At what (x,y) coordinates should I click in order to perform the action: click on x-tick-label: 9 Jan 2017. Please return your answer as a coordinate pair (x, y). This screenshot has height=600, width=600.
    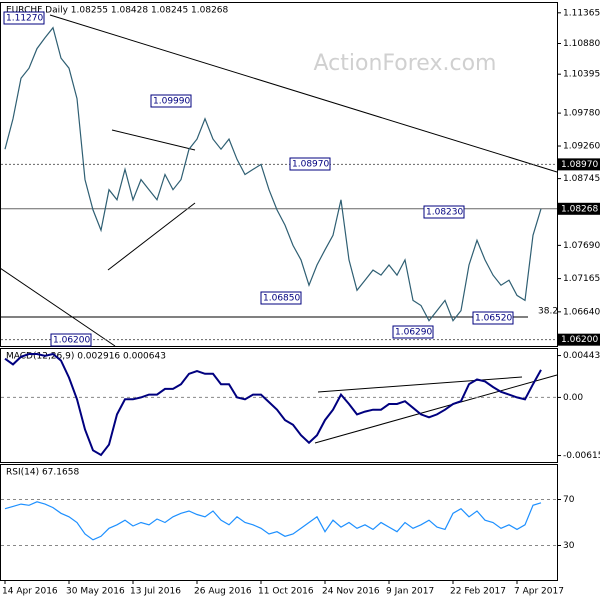
    Looking at the image, I should click on (410, 592).